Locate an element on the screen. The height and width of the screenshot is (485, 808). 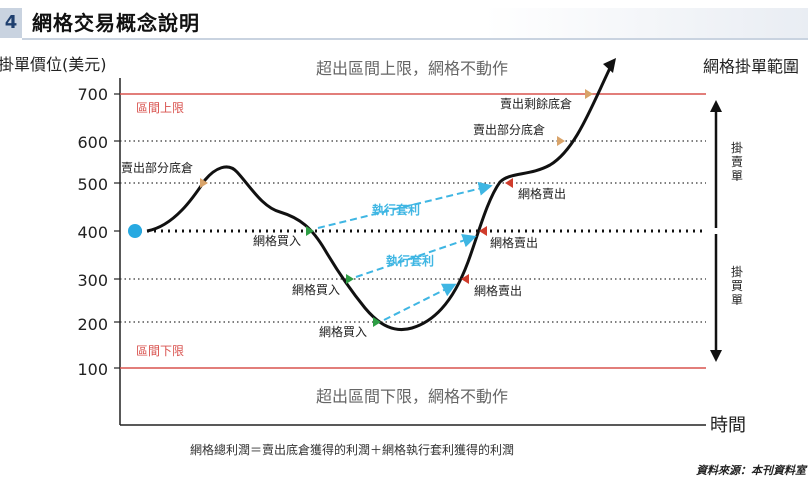
header-bar: 4 網格交易概念說明 is located at coordinates (404, 23).